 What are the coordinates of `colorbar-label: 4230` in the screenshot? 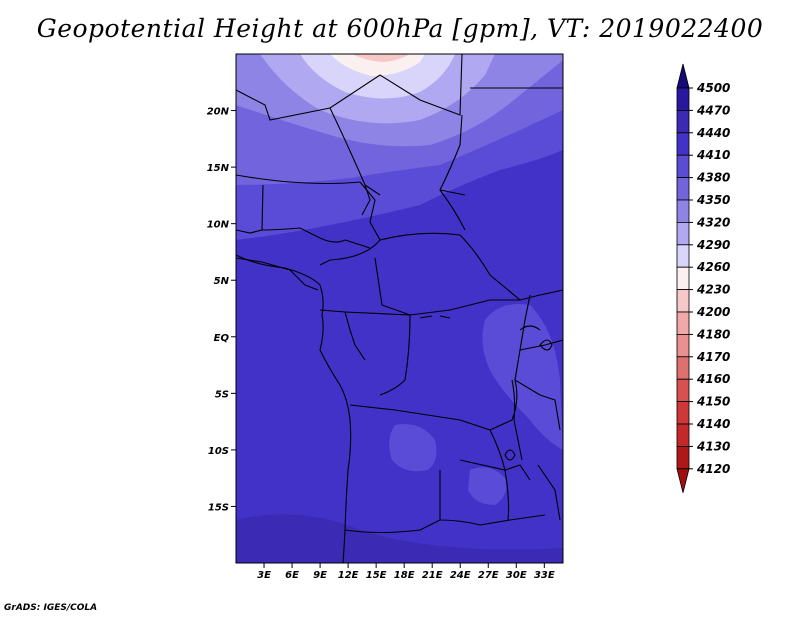 It's located at (713, 290).